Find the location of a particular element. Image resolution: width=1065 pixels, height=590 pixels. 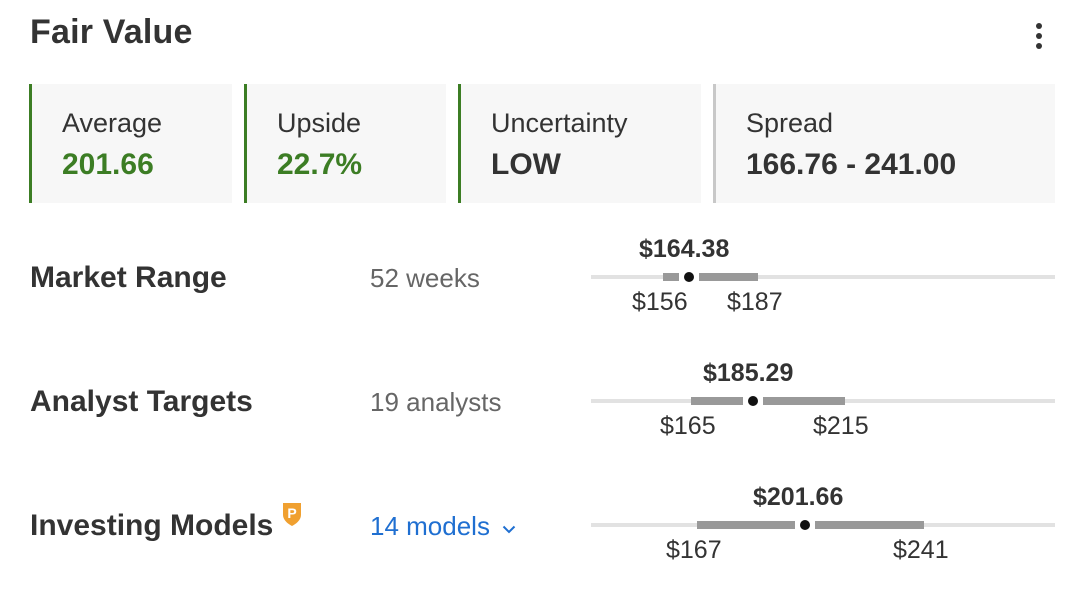

pro-badge-icon: P is located at coordinates (292, 518).